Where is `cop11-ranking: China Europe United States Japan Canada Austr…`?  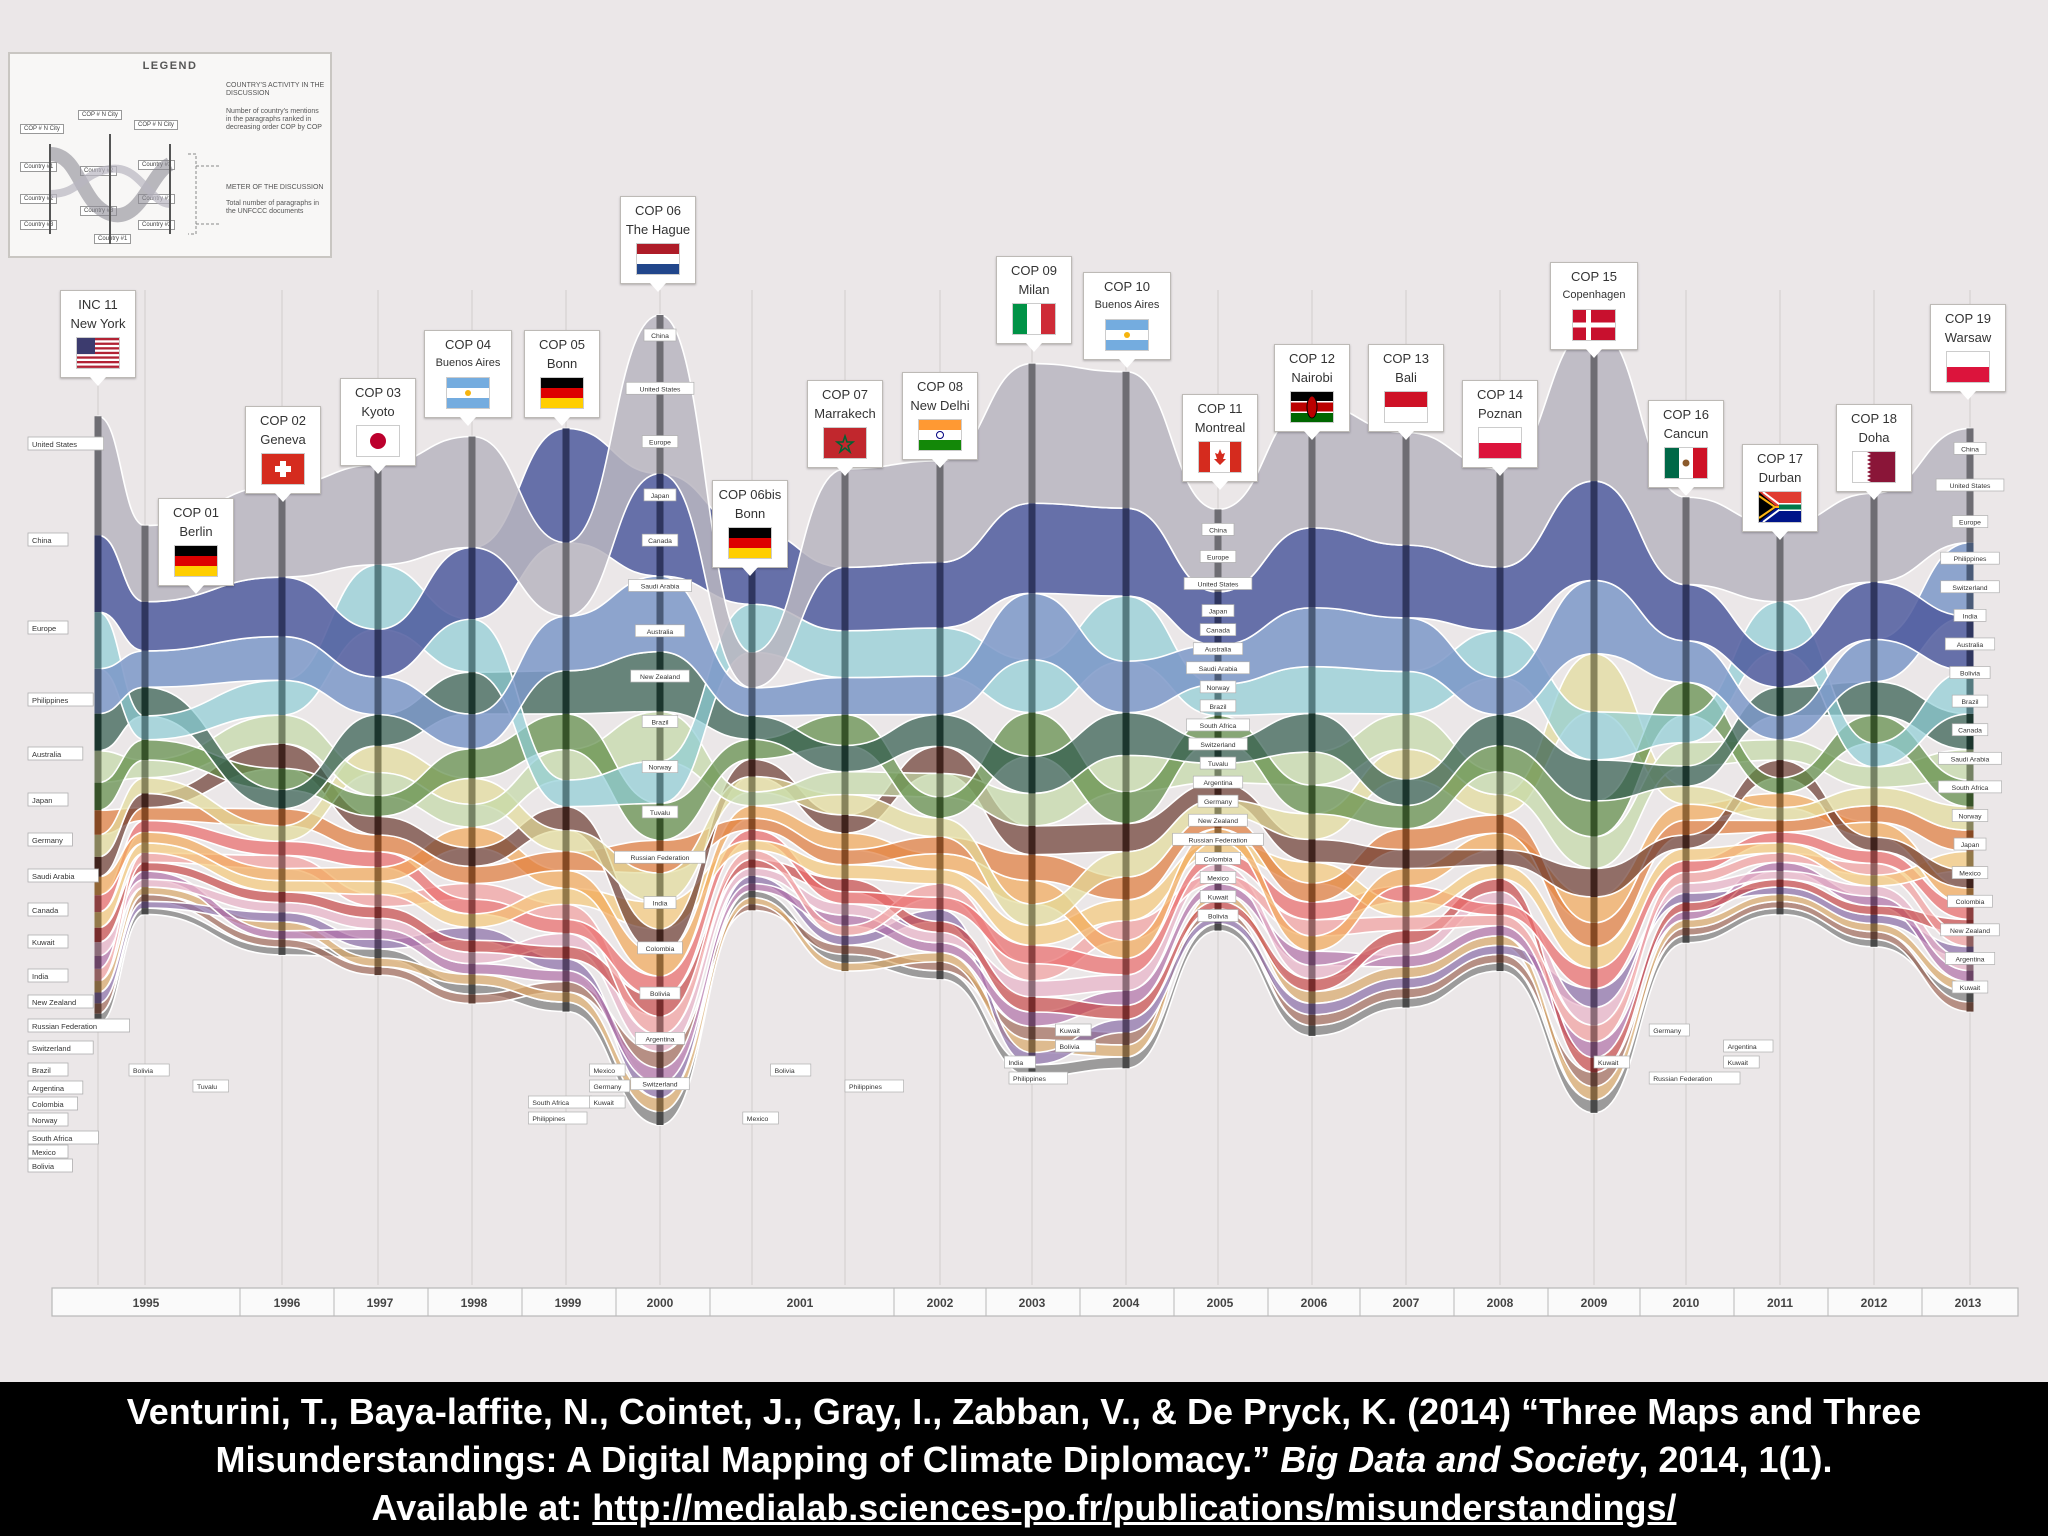 cop11-ranking: China Europe United States Japan Canada Austr… is located at coordinates (1218, 722).